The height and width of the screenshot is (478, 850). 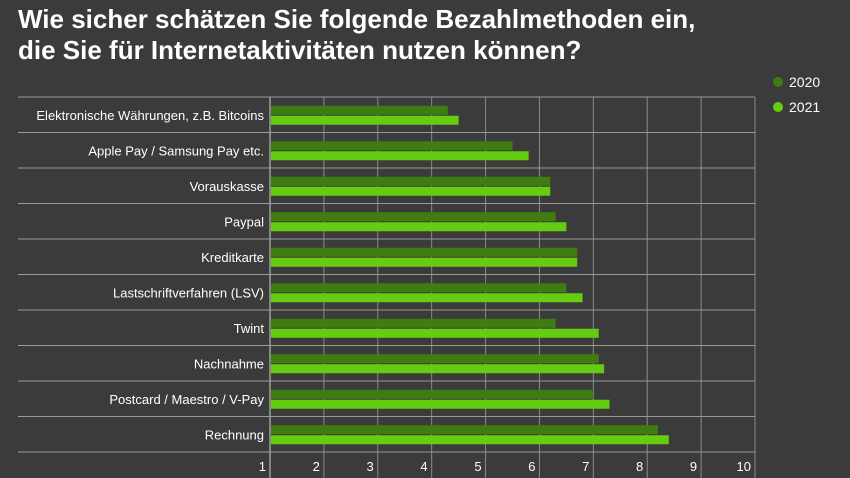 What do you see at coordinates (585, 466) in the screenshot?
I see `x-tick-label: 7` at bounding box center [585, 466].